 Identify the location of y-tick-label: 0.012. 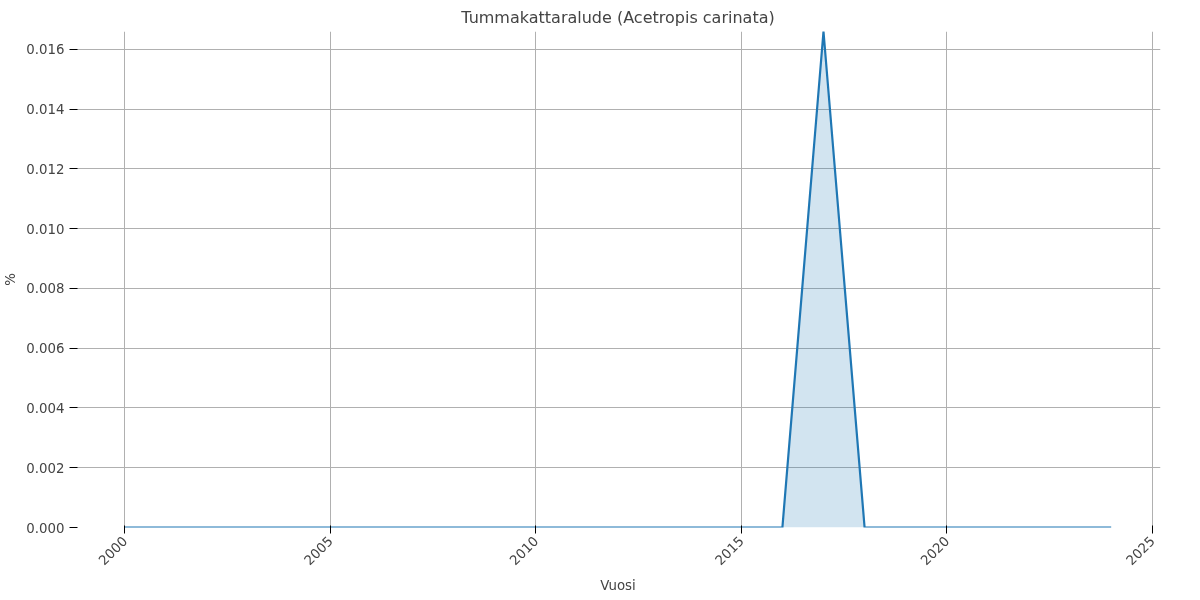
(45, 169).